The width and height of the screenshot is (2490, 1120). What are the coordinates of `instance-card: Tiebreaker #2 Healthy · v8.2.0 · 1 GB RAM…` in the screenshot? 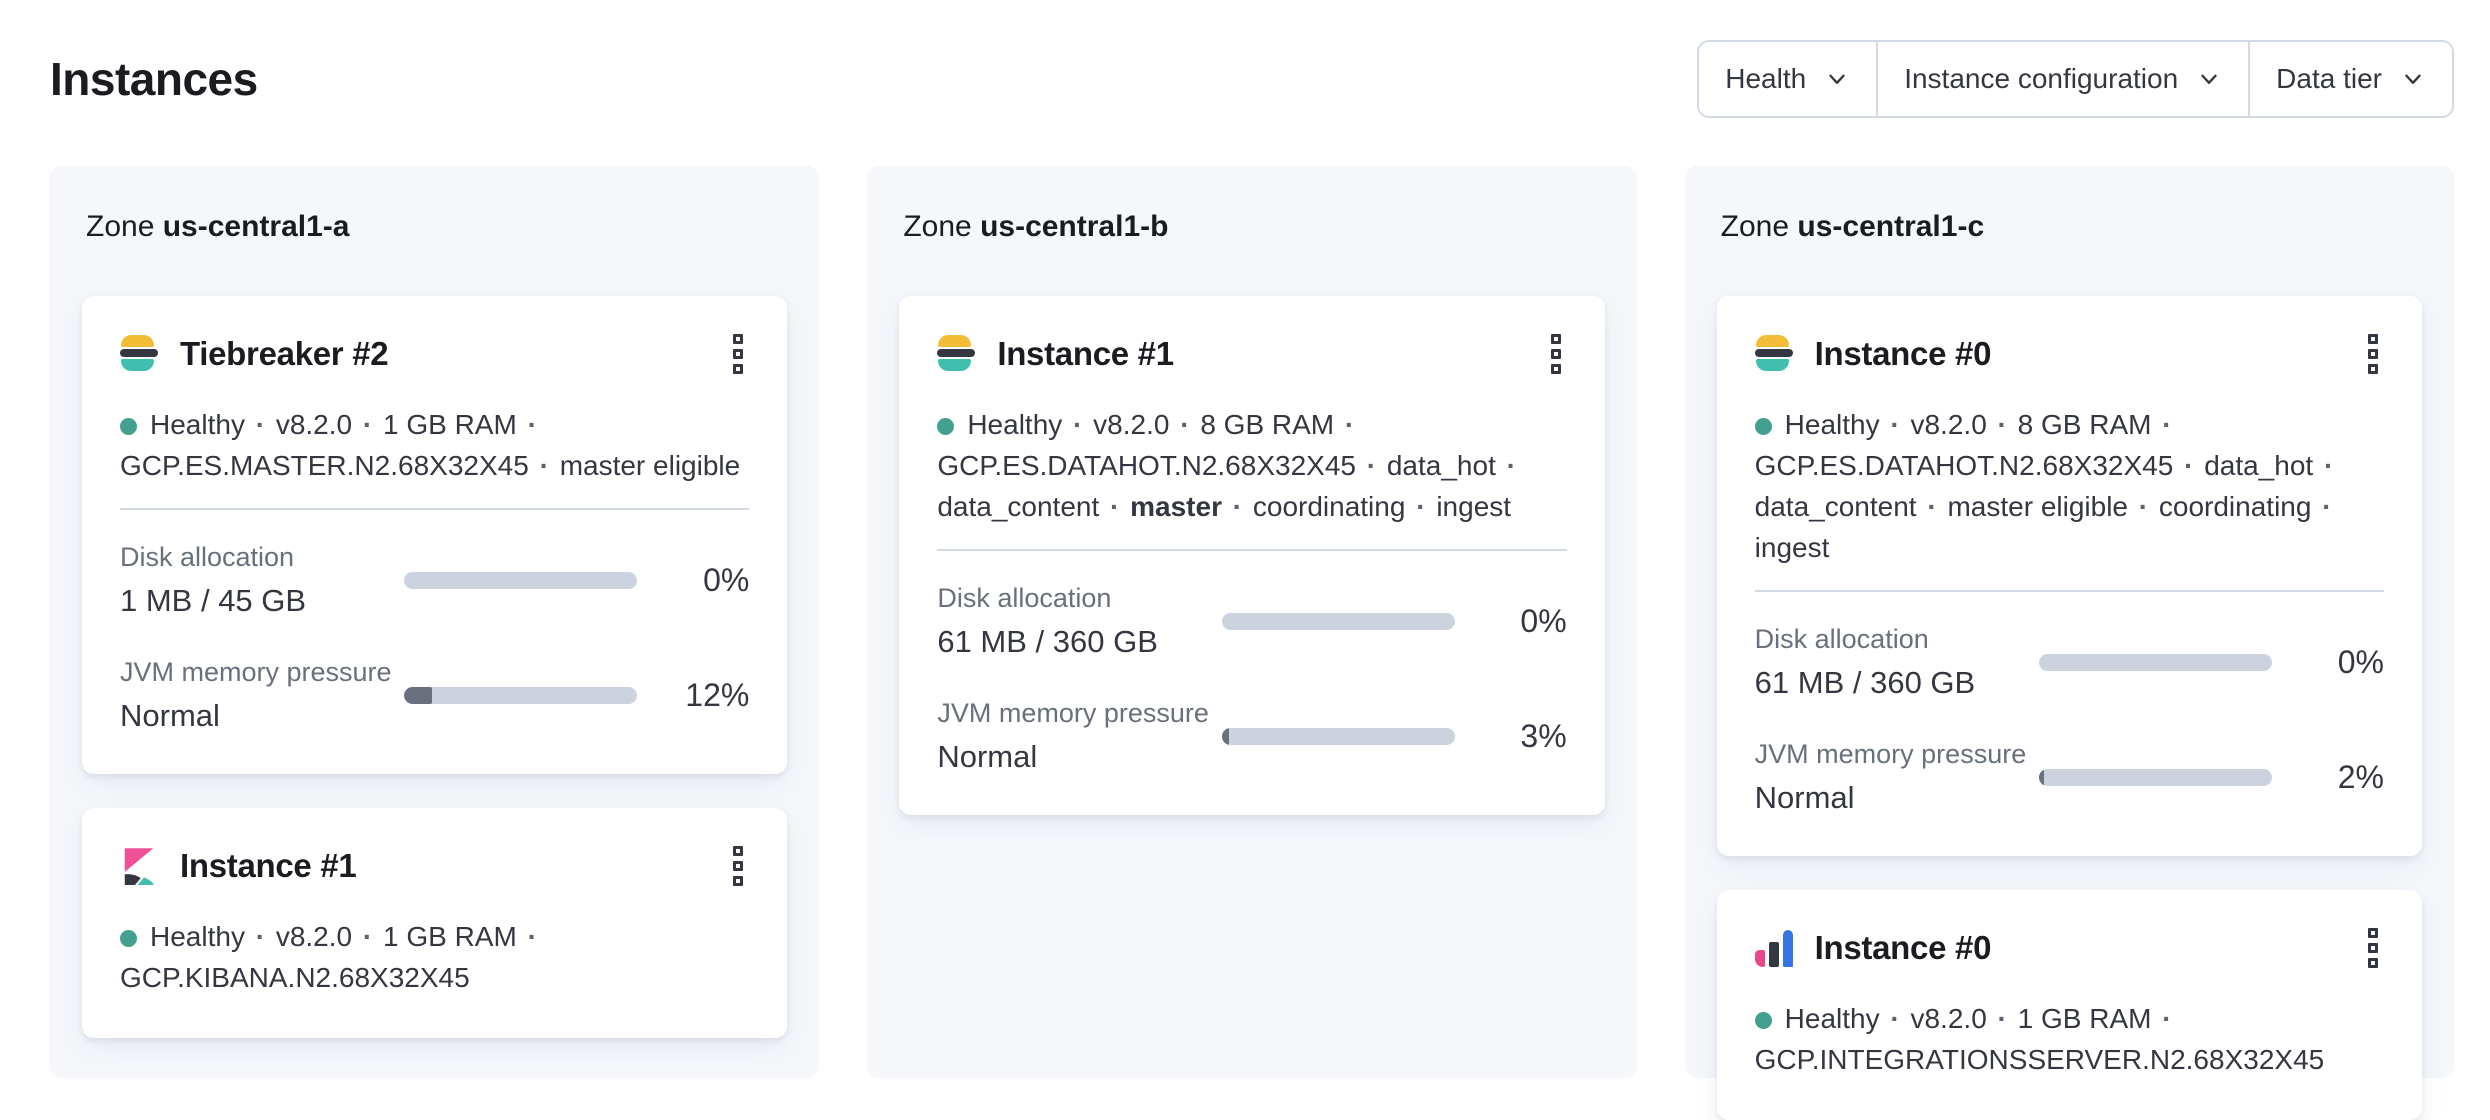 It's located at (435, 535).